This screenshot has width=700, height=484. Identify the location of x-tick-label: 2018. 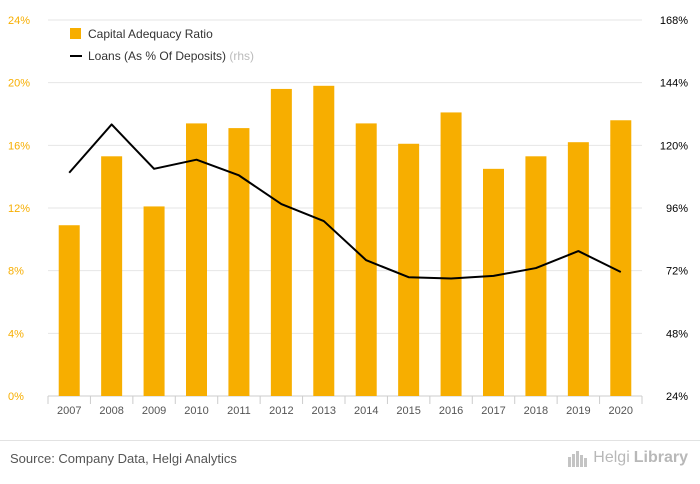
(536, 411).